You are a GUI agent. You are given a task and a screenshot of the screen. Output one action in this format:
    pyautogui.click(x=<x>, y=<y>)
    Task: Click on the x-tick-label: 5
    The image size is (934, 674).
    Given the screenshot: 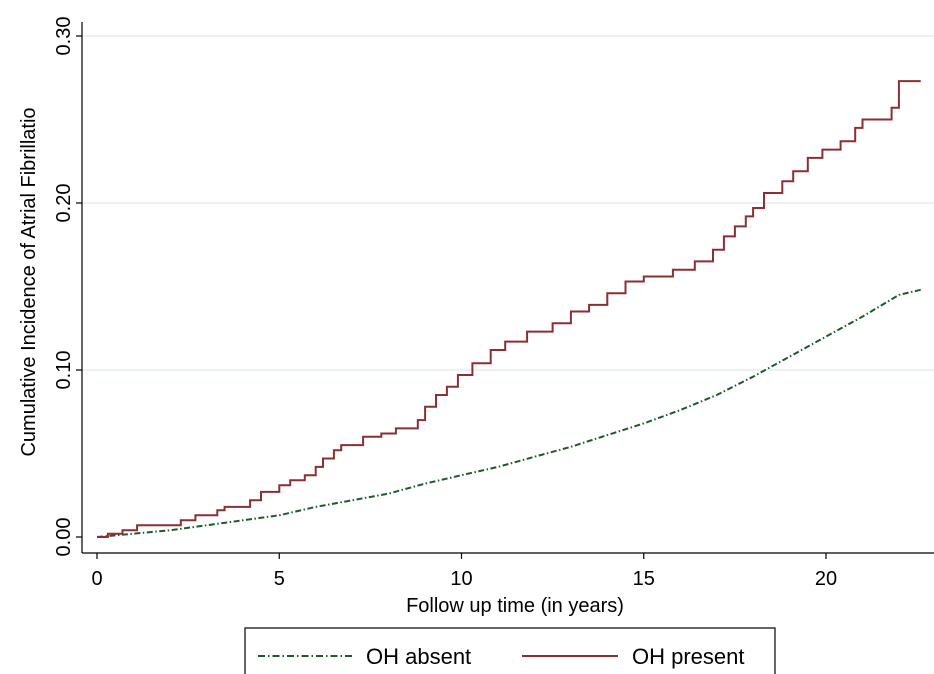 What is the action you would take?
    pyautogui.click(x=279, y=579)
    